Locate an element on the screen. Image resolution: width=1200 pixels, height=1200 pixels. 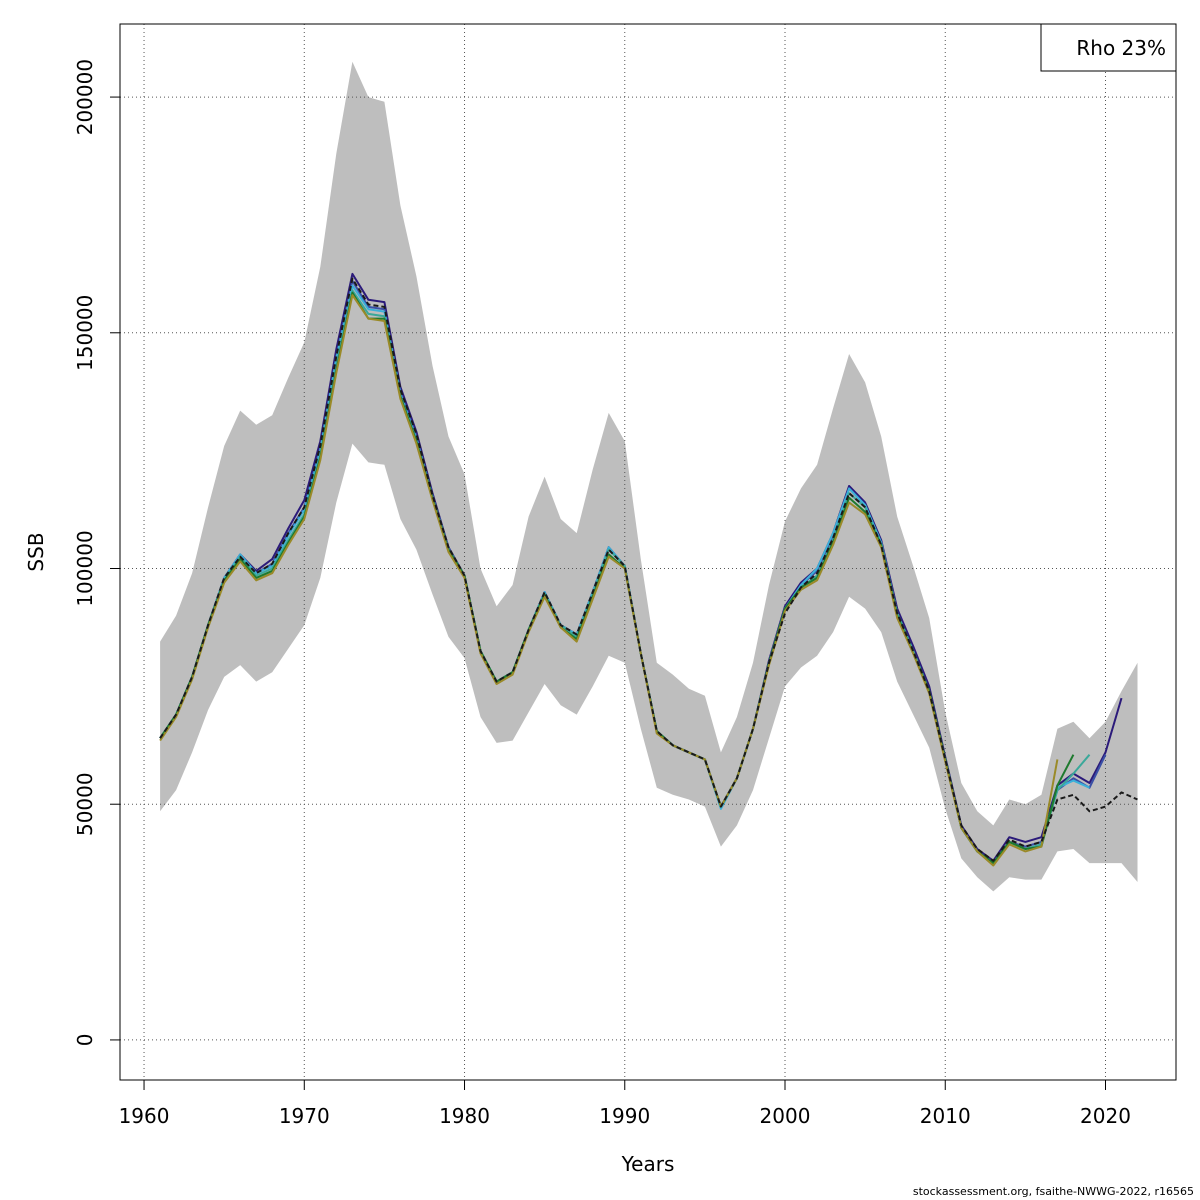
legend-text: Rho 23% is located at coordinates (1121, 48).